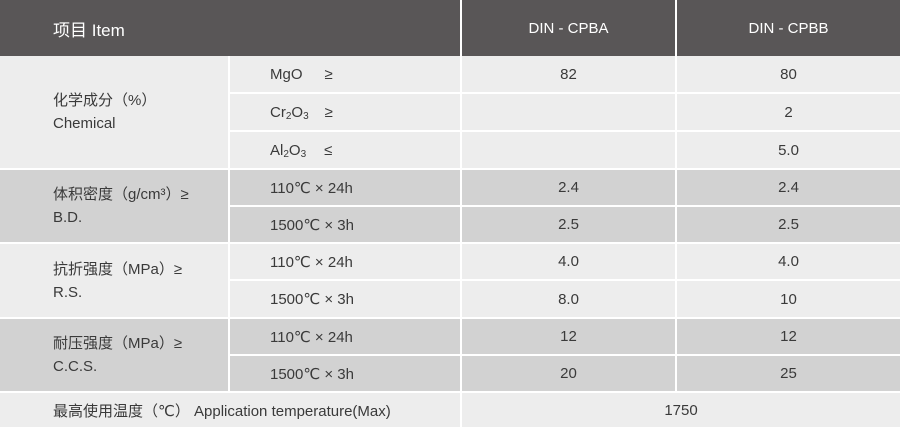  Describe the element at coordinates (568, 74) in the screenshot. I see `value-cpba: 82` at that location.